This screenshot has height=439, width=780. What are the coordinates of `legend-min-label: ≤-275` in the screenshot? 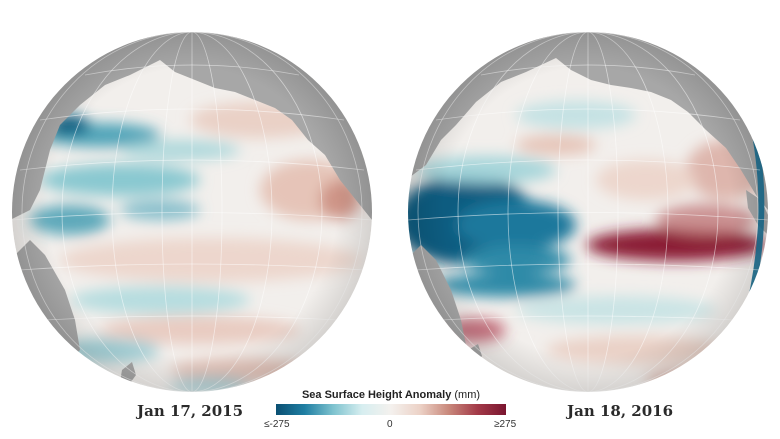 It's located at (277, 424).